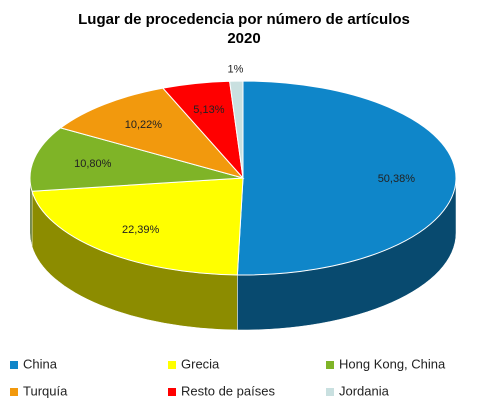  Describe the element at coordinates (208, 110) in the screenshot. I see `data-label: 5,13%` at that location.